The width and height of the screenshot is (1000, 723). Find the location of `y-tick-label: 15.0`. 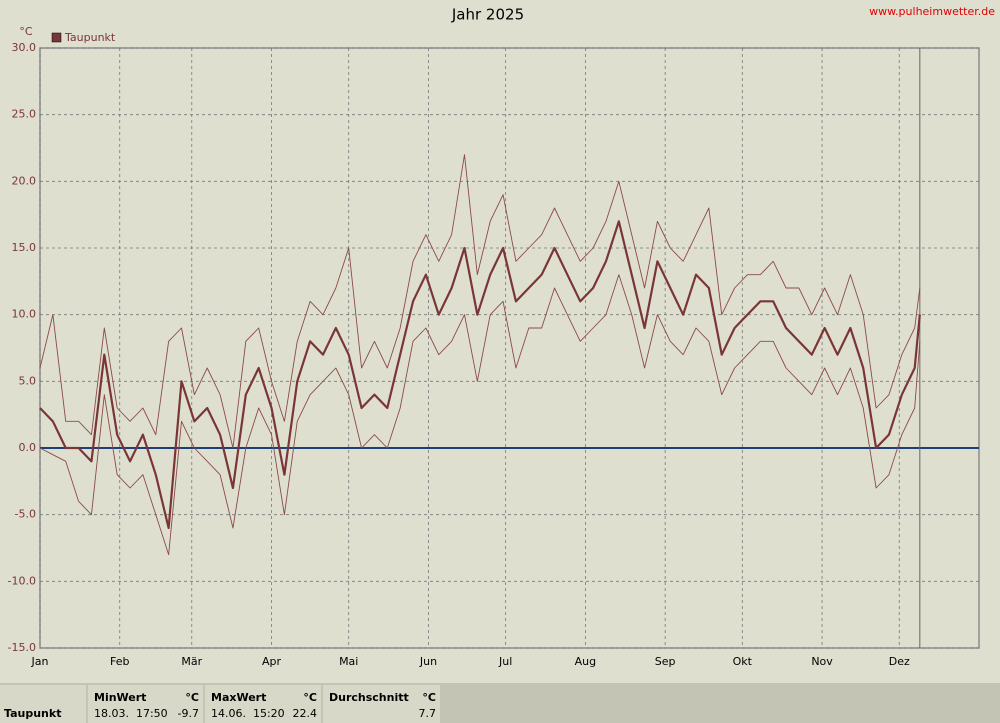

y-tick-label: 15.0 is located at coordinates (24, 247).